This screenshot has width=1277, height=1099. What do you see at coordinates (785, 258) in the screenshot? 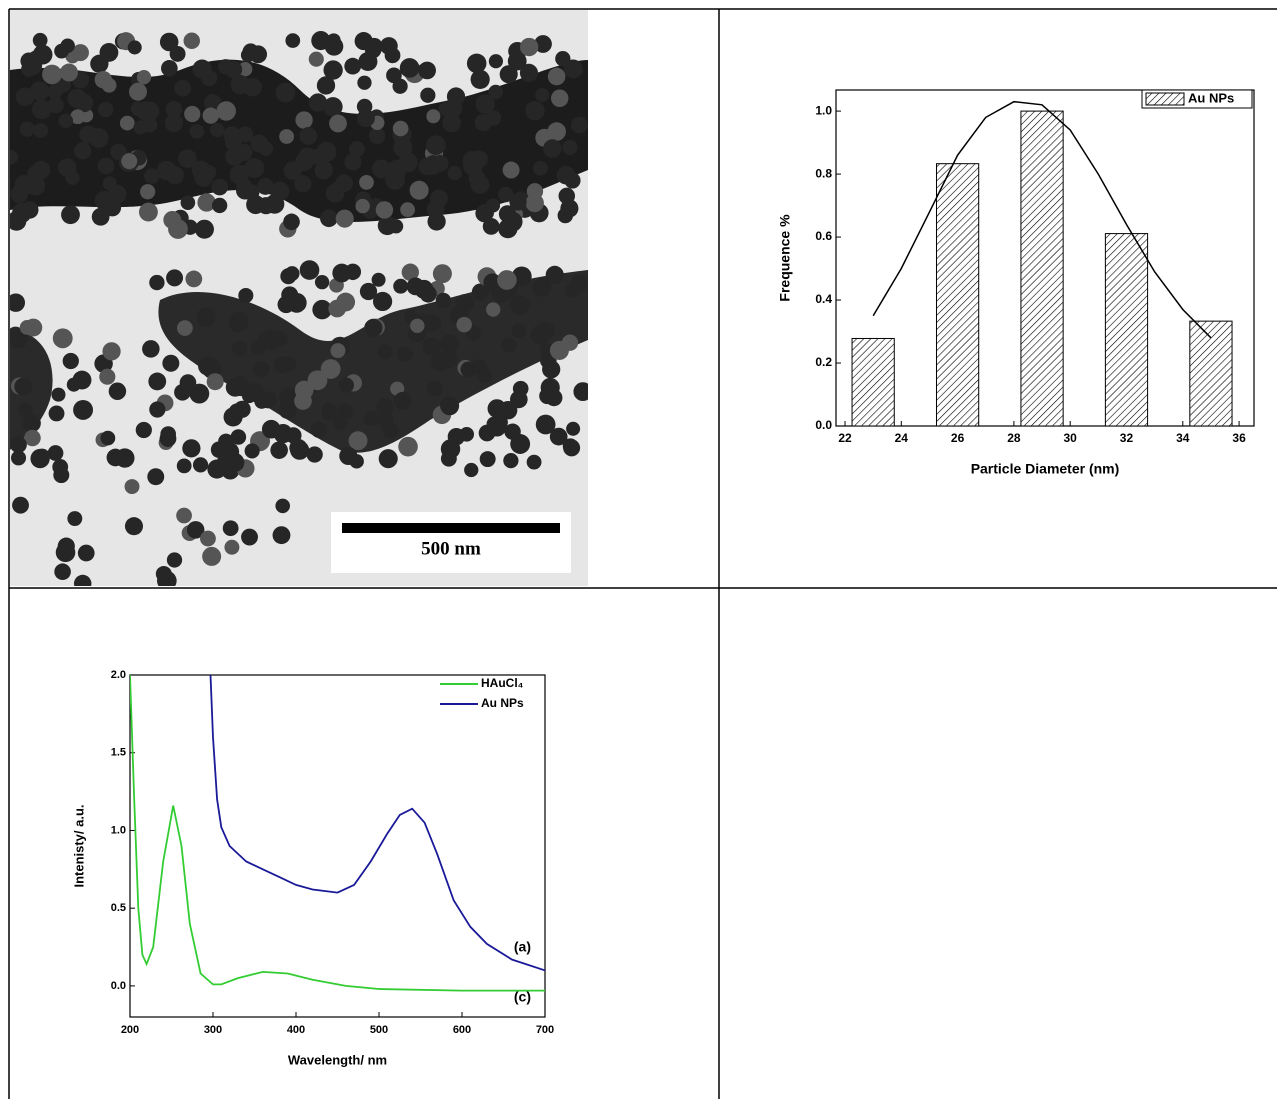
I see `y-axis-title: Frequence %` at bounding box center [785, 258].